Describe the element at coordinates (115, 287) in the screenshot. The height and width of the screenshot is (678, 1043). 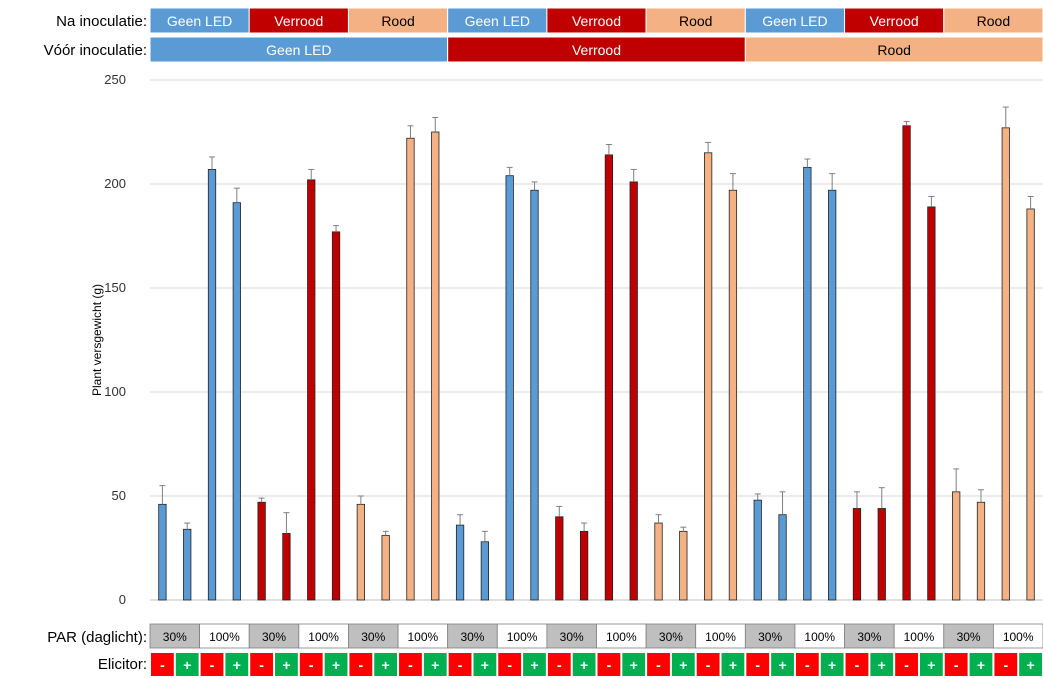
I see `y-tick-label: 150` at that location.